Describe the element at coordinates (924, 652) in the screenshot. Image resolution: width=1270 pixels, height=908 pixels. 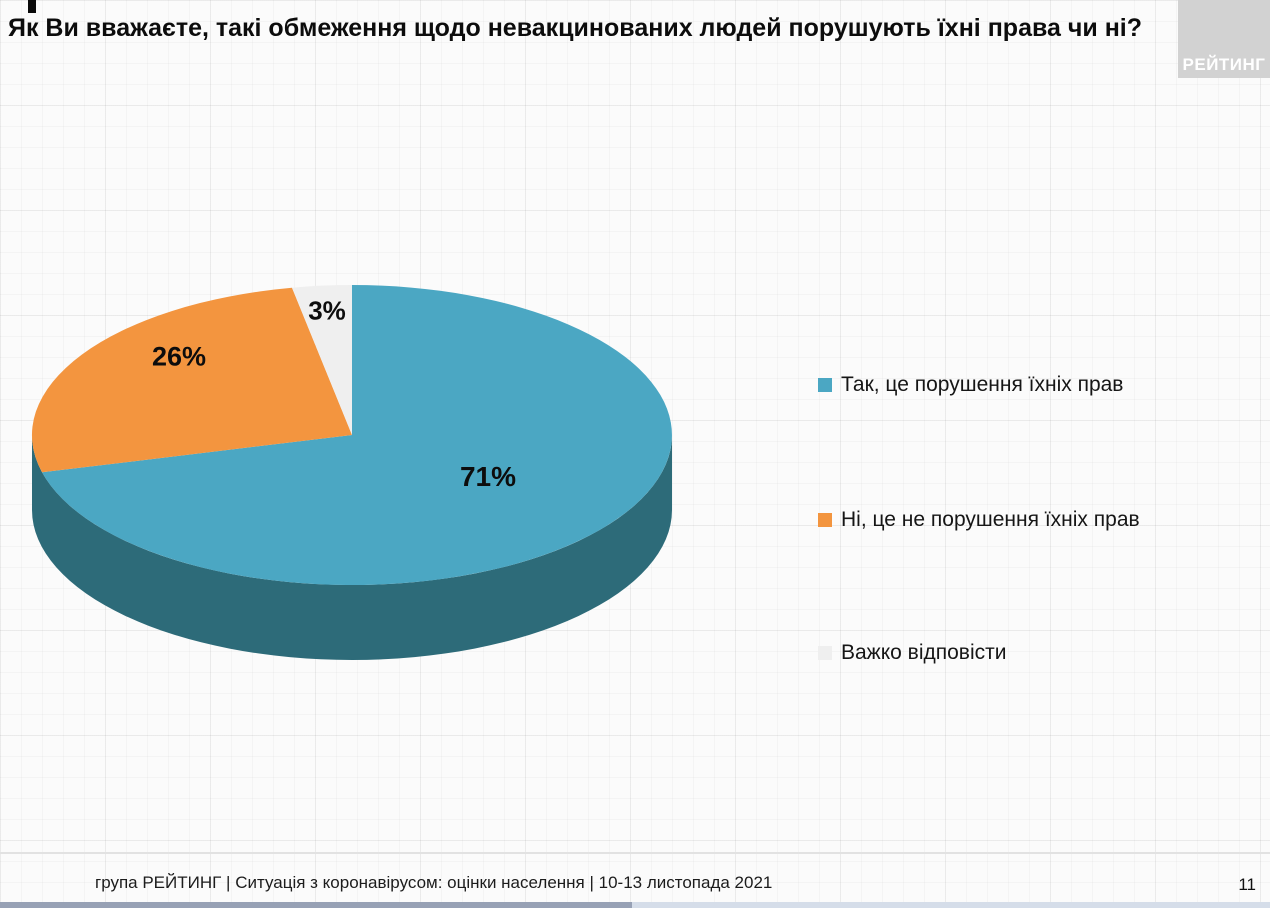
I see `legend-label-undecided: Важко відповісти` at that location.